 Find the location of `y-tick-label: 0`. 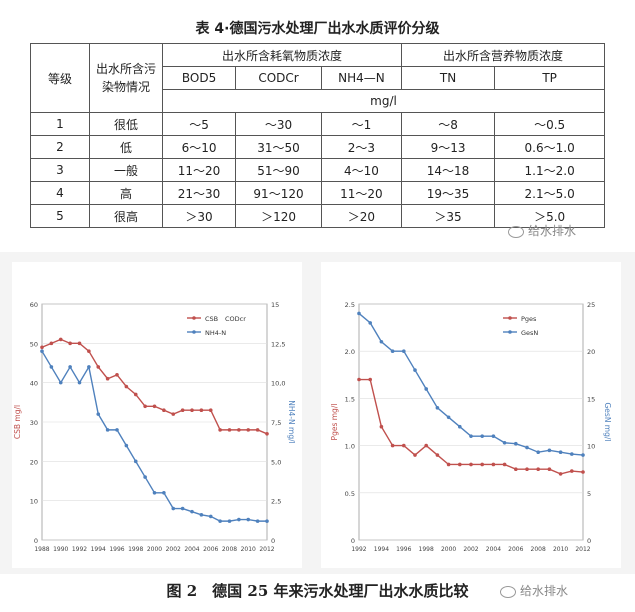

y-tick-label: 0 is located at coordinates (36, 541).